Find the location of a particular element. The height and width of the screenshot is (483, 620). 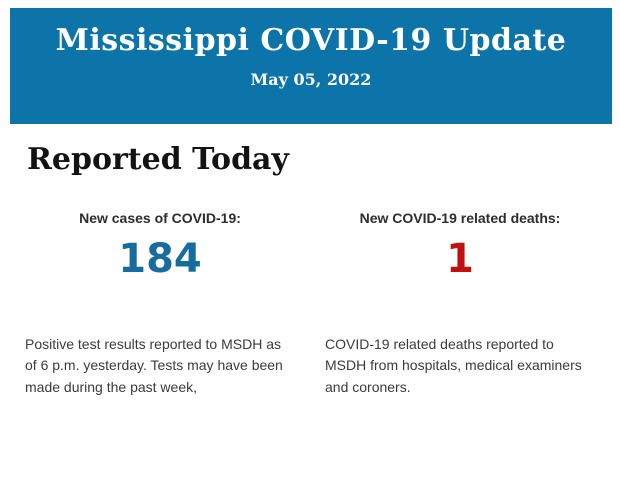

new-deaths-value: 1 is located at coordinates (460, 258).